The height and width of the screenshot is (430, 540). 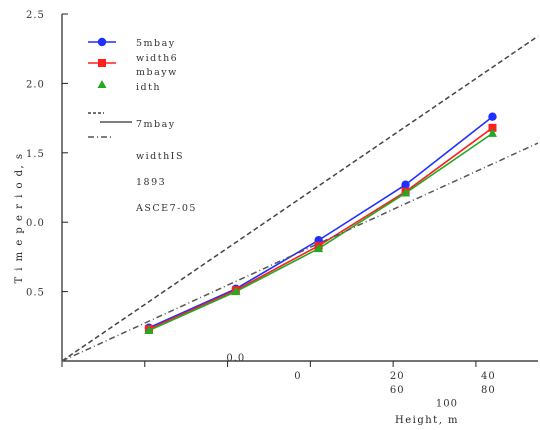 What do you see at coordinates (156, 124) in the screenshot?
I see `legend-label: 7mbay` at bounding box center [156, 124].